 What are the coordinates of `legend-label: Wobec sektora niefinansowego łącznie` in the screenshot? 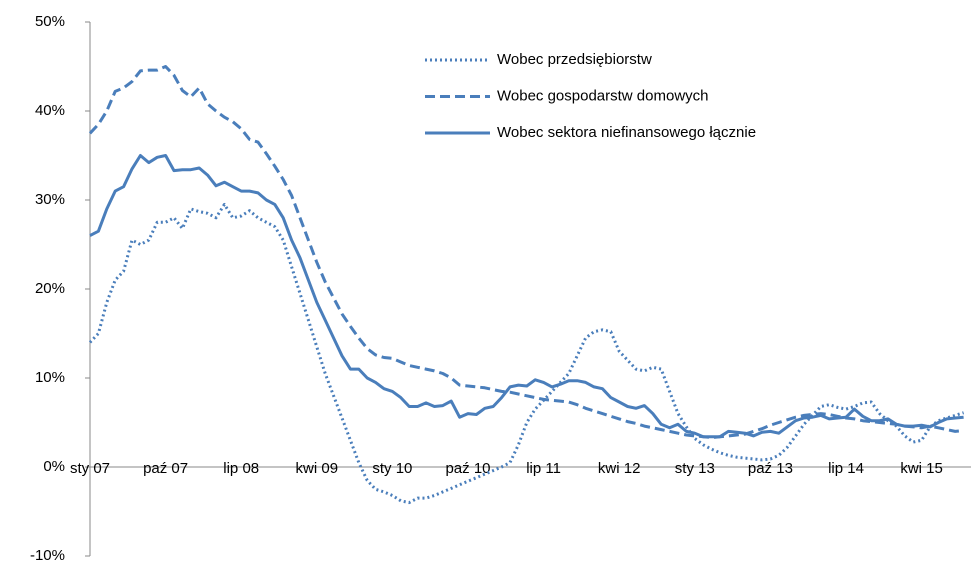 It's located at (626, 132).